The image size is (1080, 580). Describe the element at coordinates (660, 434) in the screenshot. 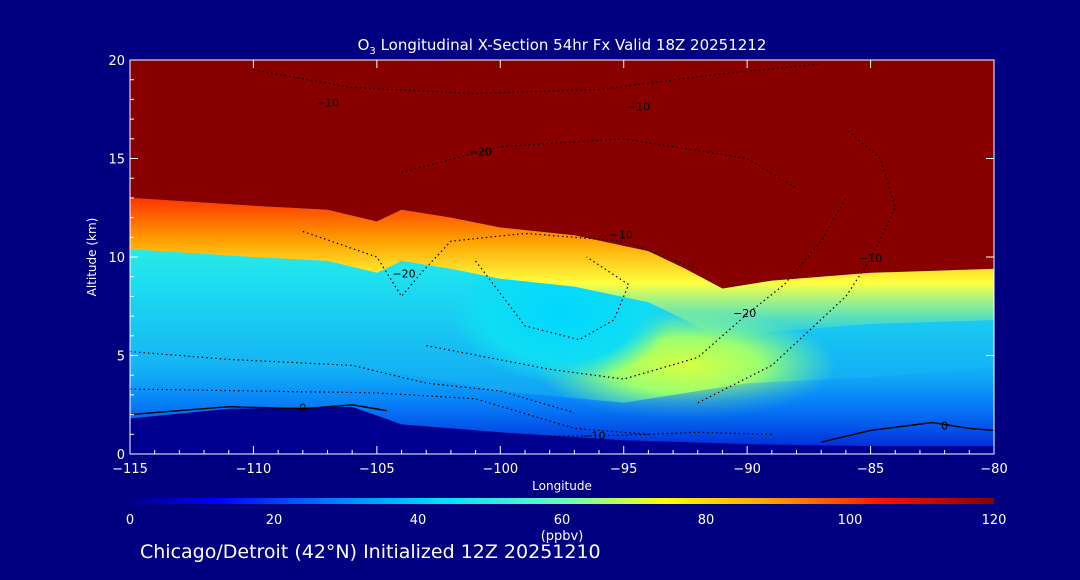

I see `contour-surface-minus10` at that location.